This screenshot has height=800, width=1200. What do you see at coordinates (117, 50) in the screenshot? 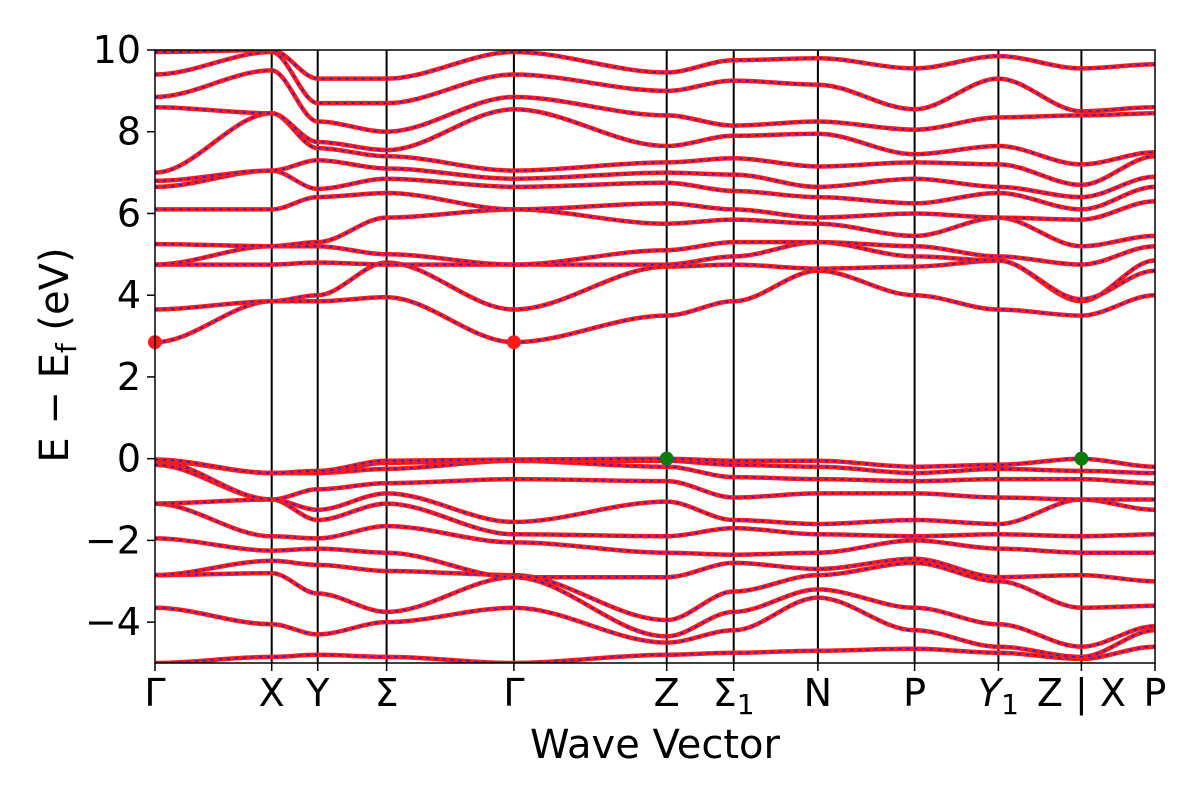
I see `y-tick-label: 10` at bounding box center [117, 50].